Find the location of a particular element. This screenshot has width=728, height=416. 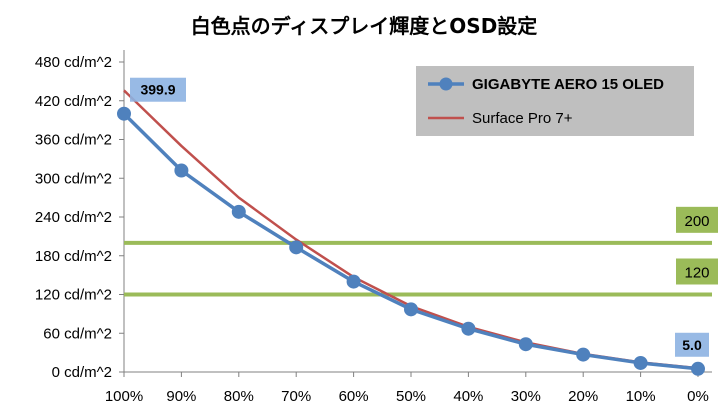

chart-title: 白色点のディスプレイ輝度とOSD設定 is located at coordinates (364, 26).